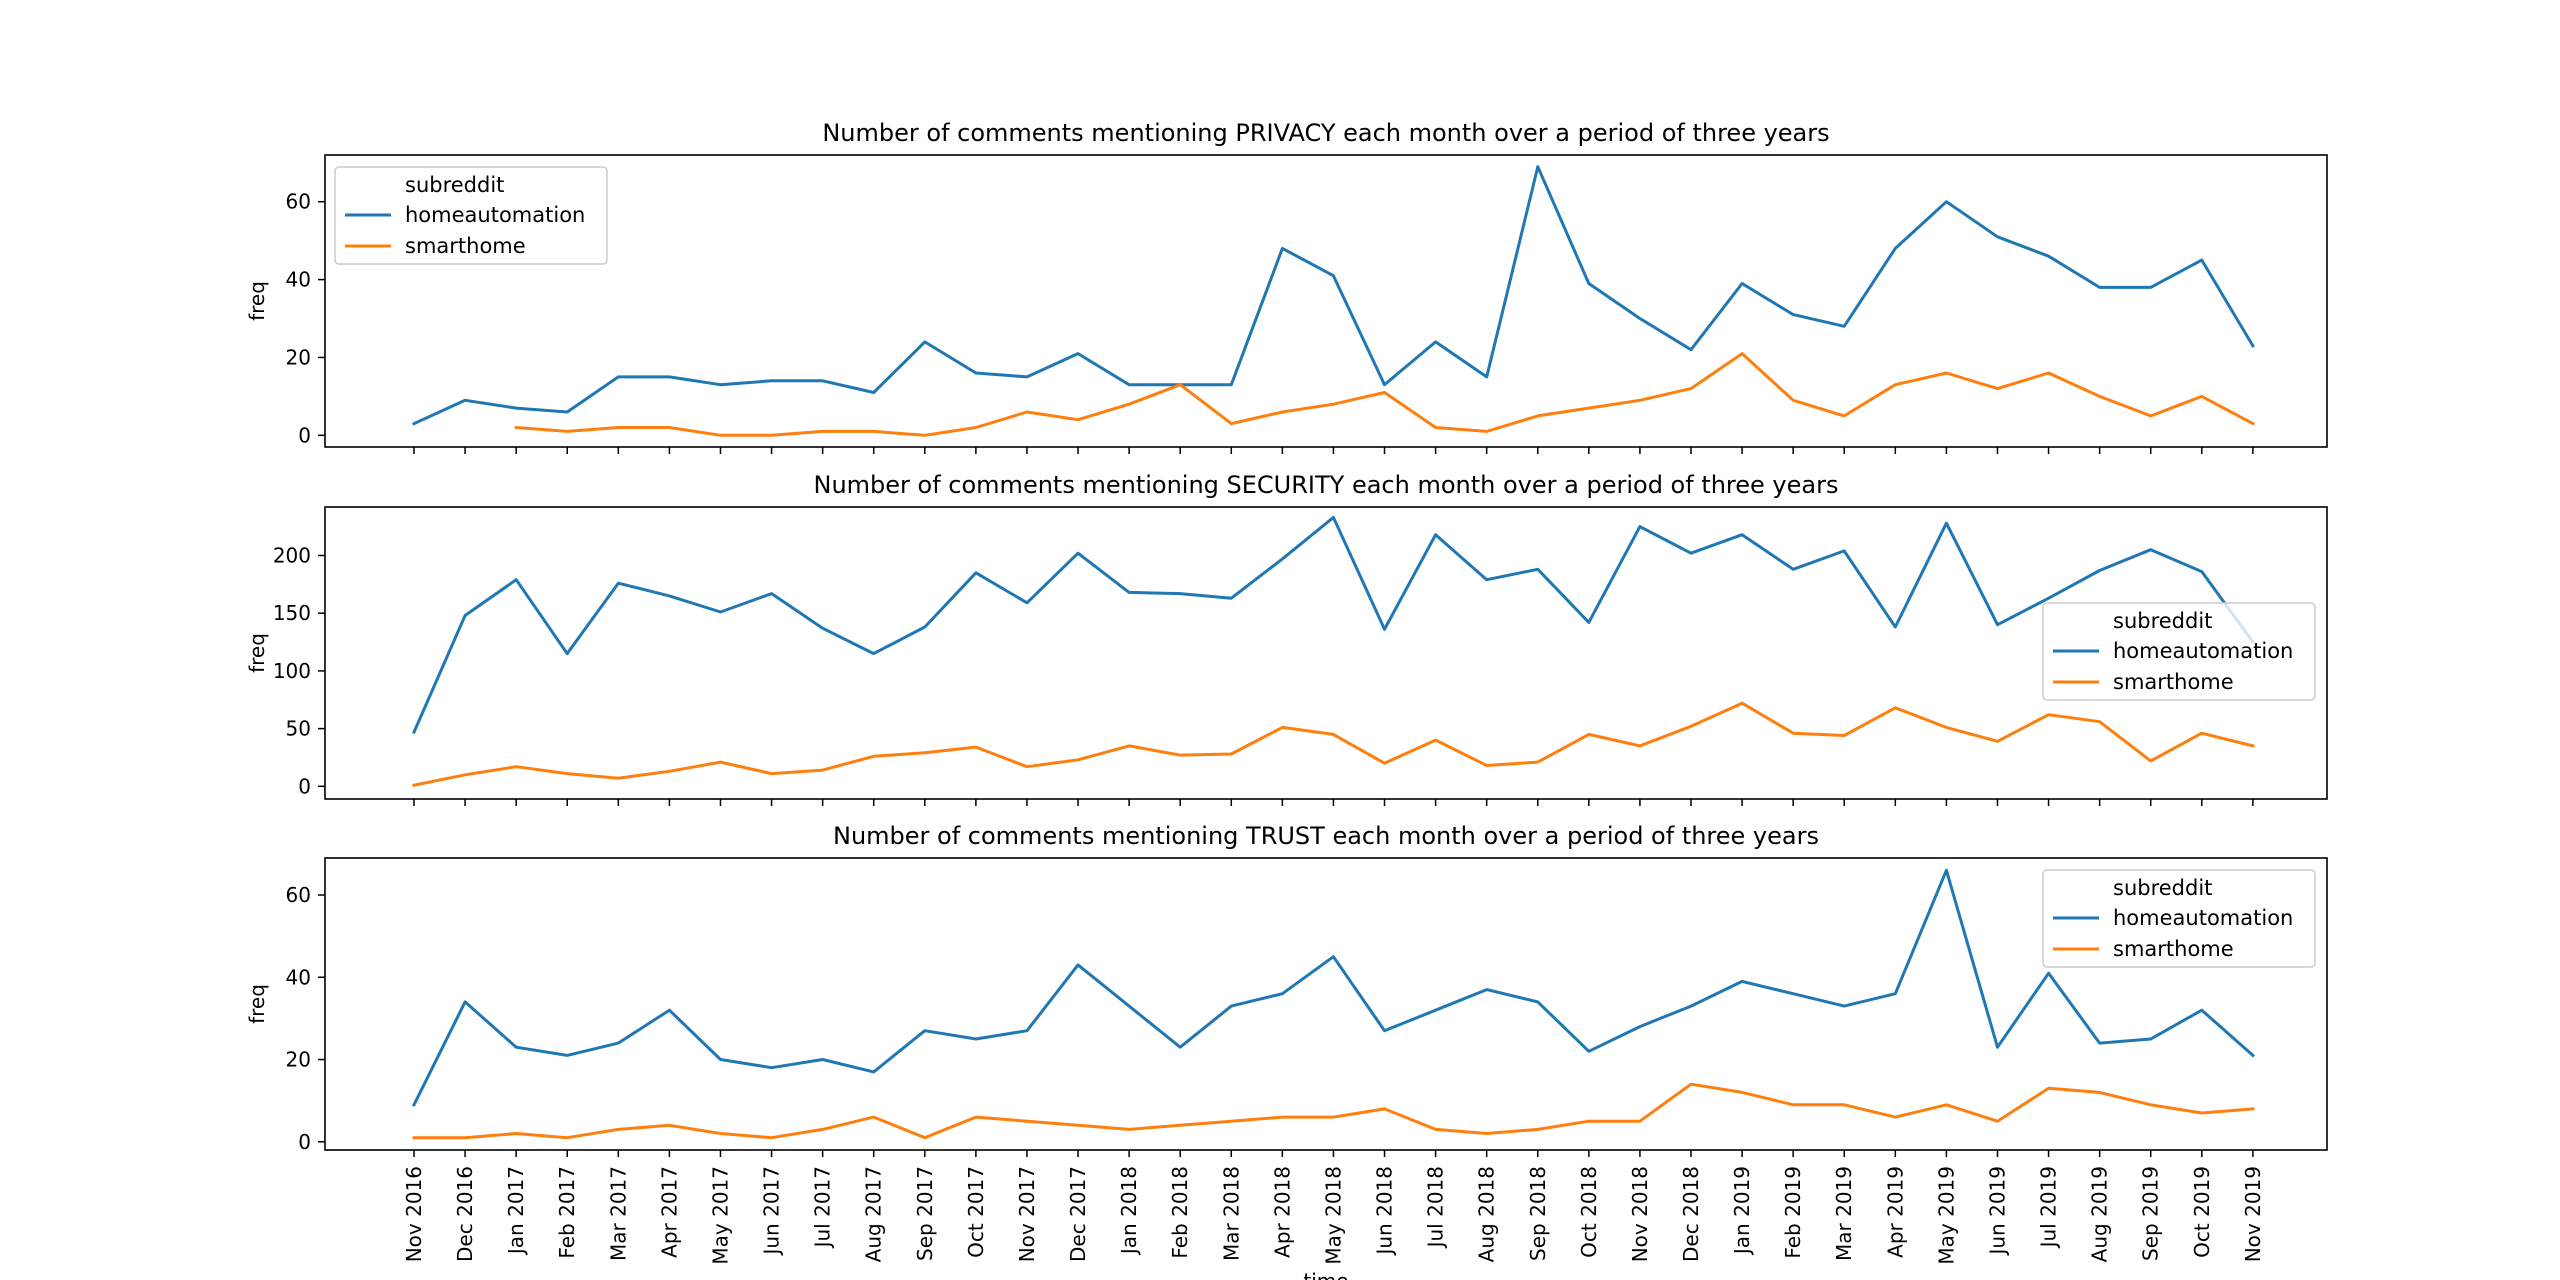  Describe the element at coordinates (1027, 1214) in the screenshot. I see `x-tick-label: Nov 2017` at that location.